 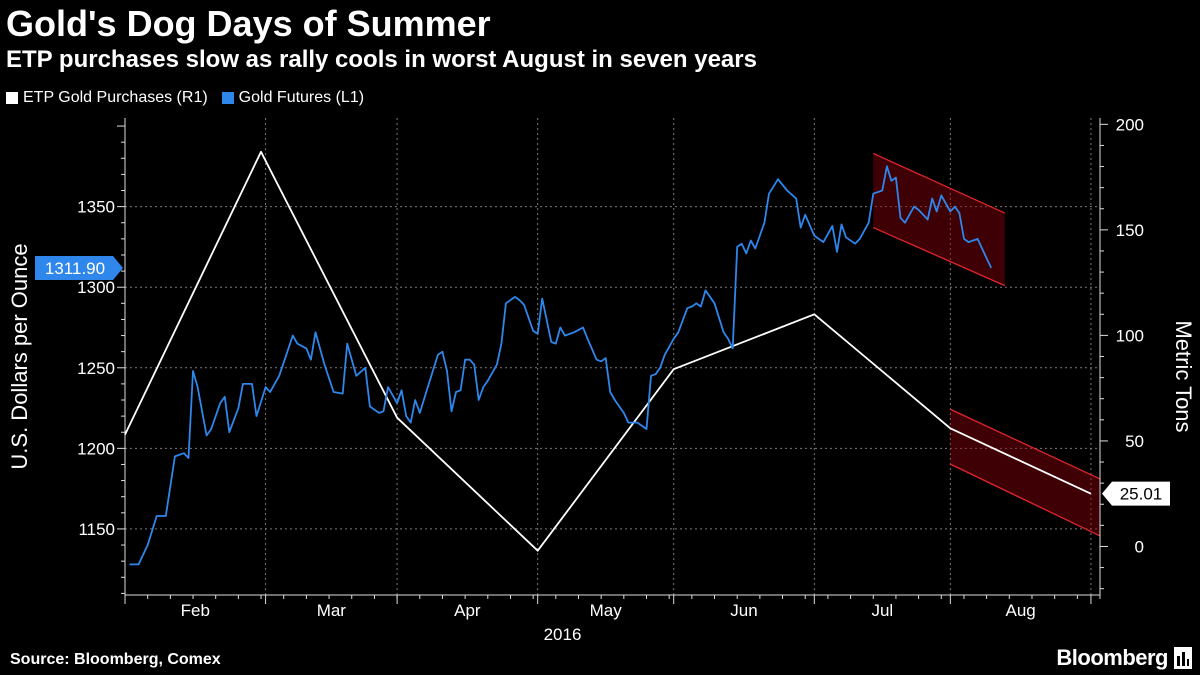 What do you see at coordinates (332, 610) in the screenshot?
I see `x-tick-label-mar: Mar` at bounding box center [332, 610].